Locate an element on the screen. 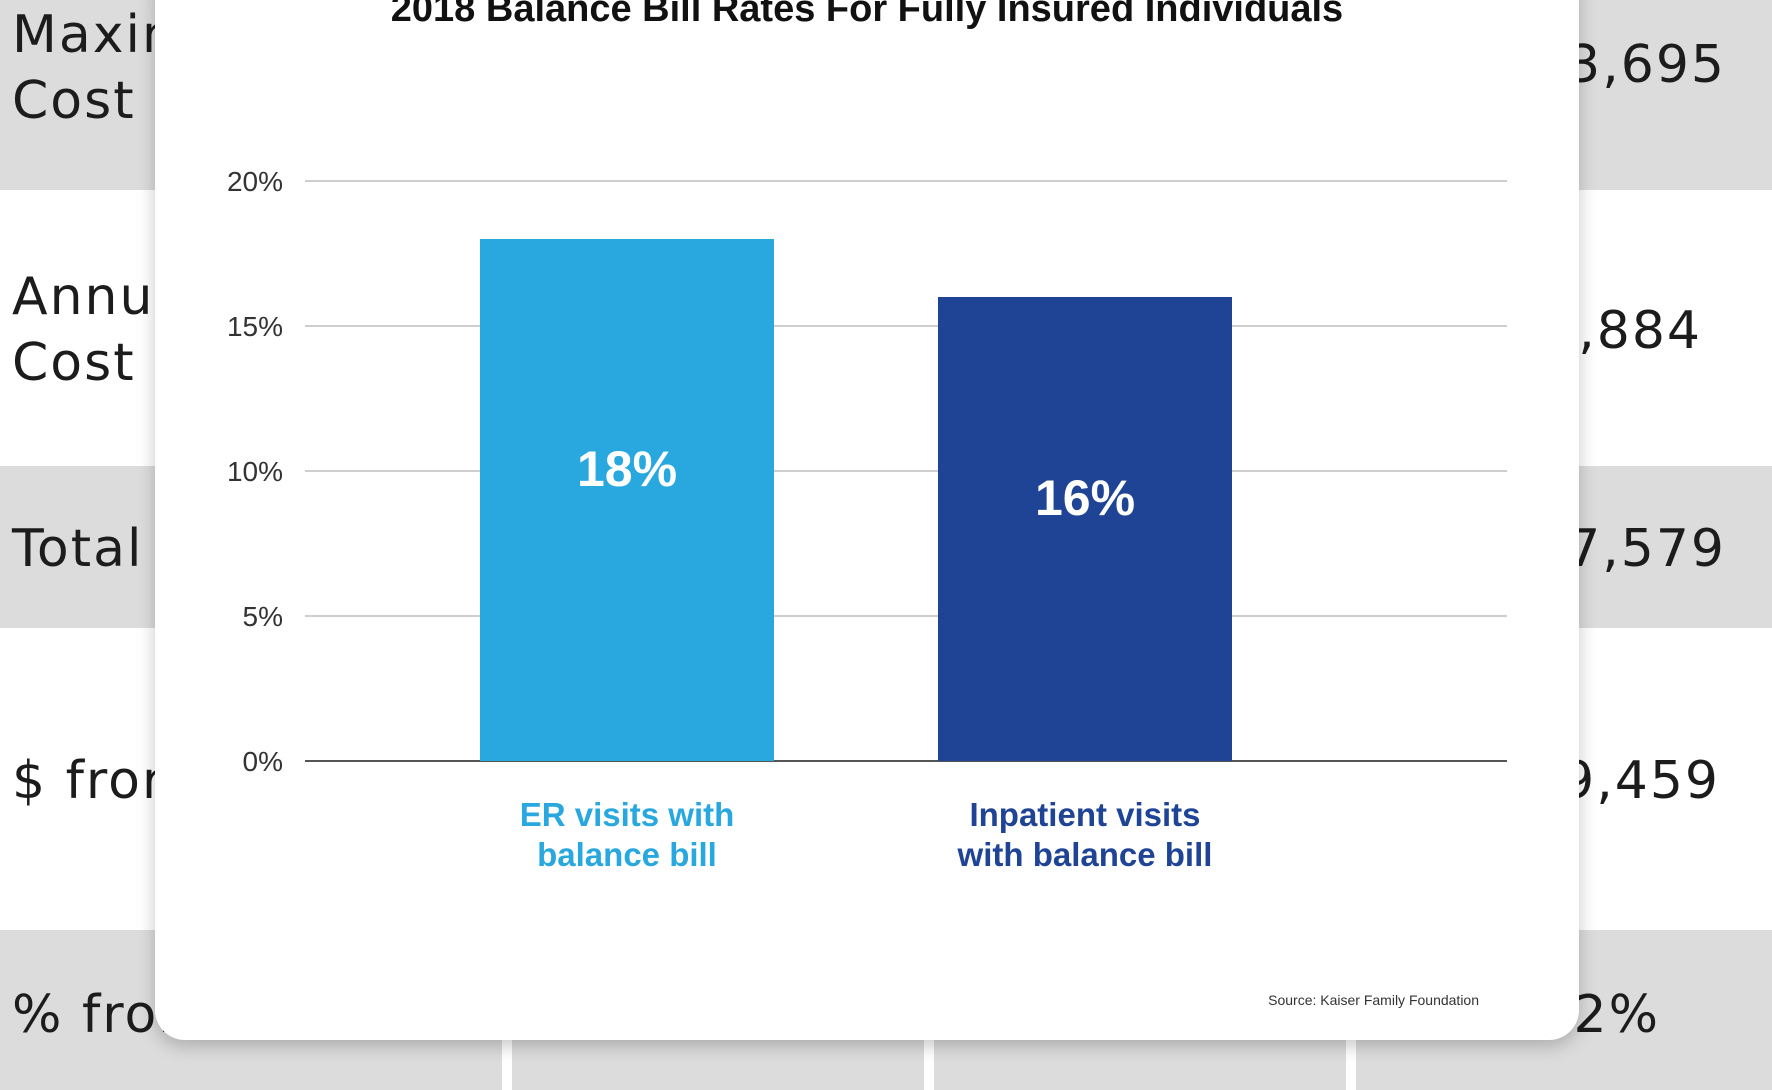  y-tick-label: 0% is located at coordinates (263, 761).